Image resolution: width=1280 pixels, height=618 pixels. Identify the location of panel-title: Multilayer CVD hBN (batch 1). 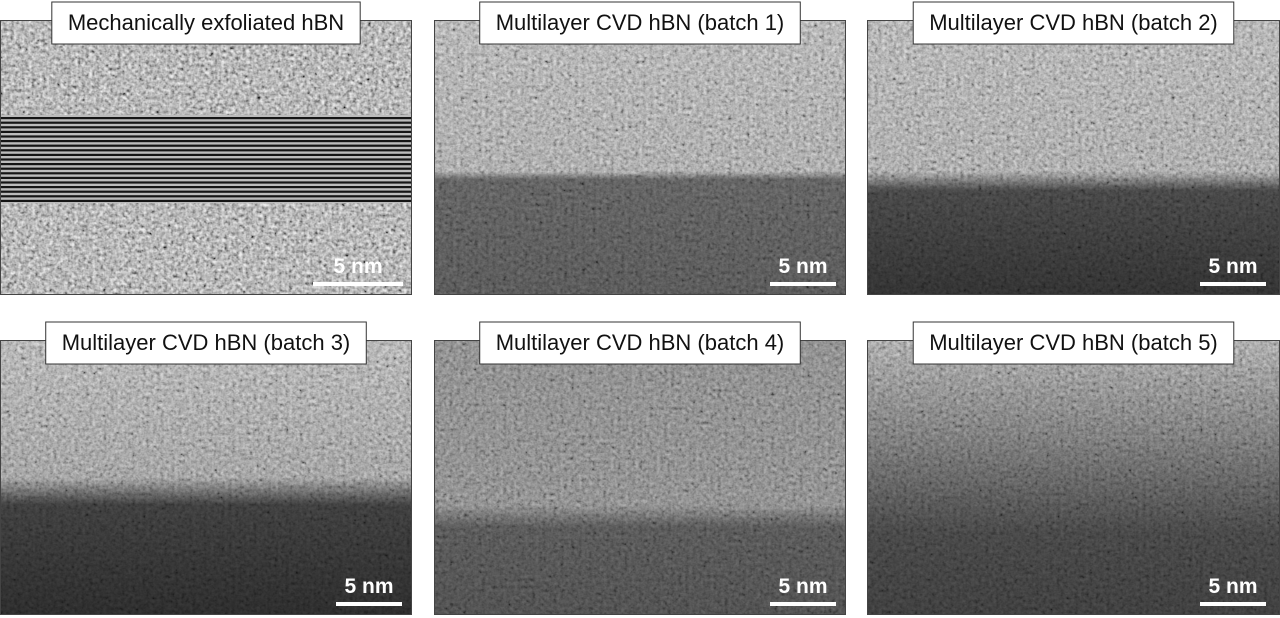
(640, 22).